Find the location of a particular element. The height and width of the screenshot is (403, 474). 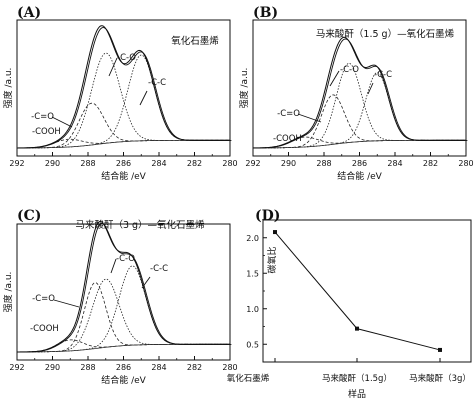

x-category-label: 氧化石墨烯 is located at coordinates (248, 378).